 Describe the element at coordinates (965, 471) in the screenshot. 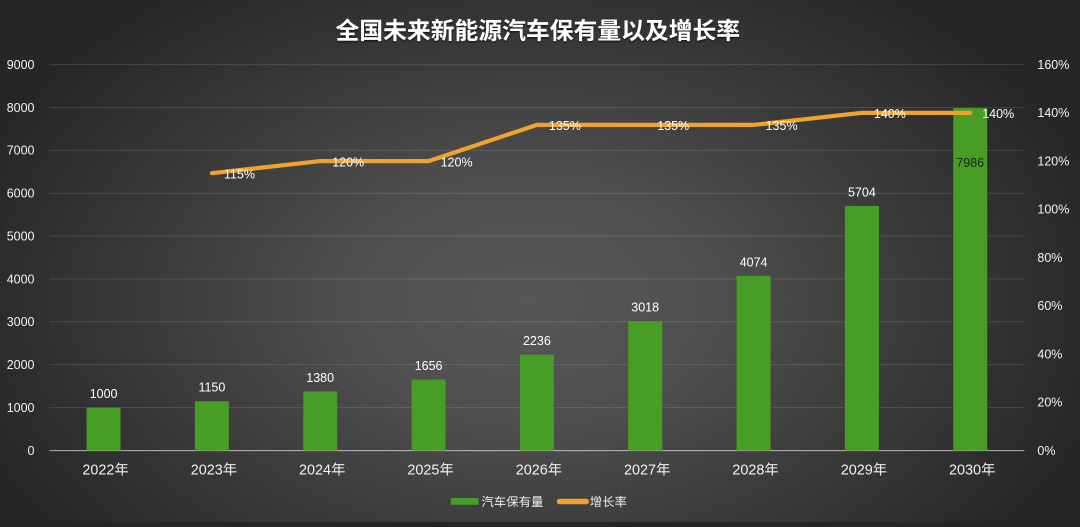

I see `svg-text: 2030` at that location.